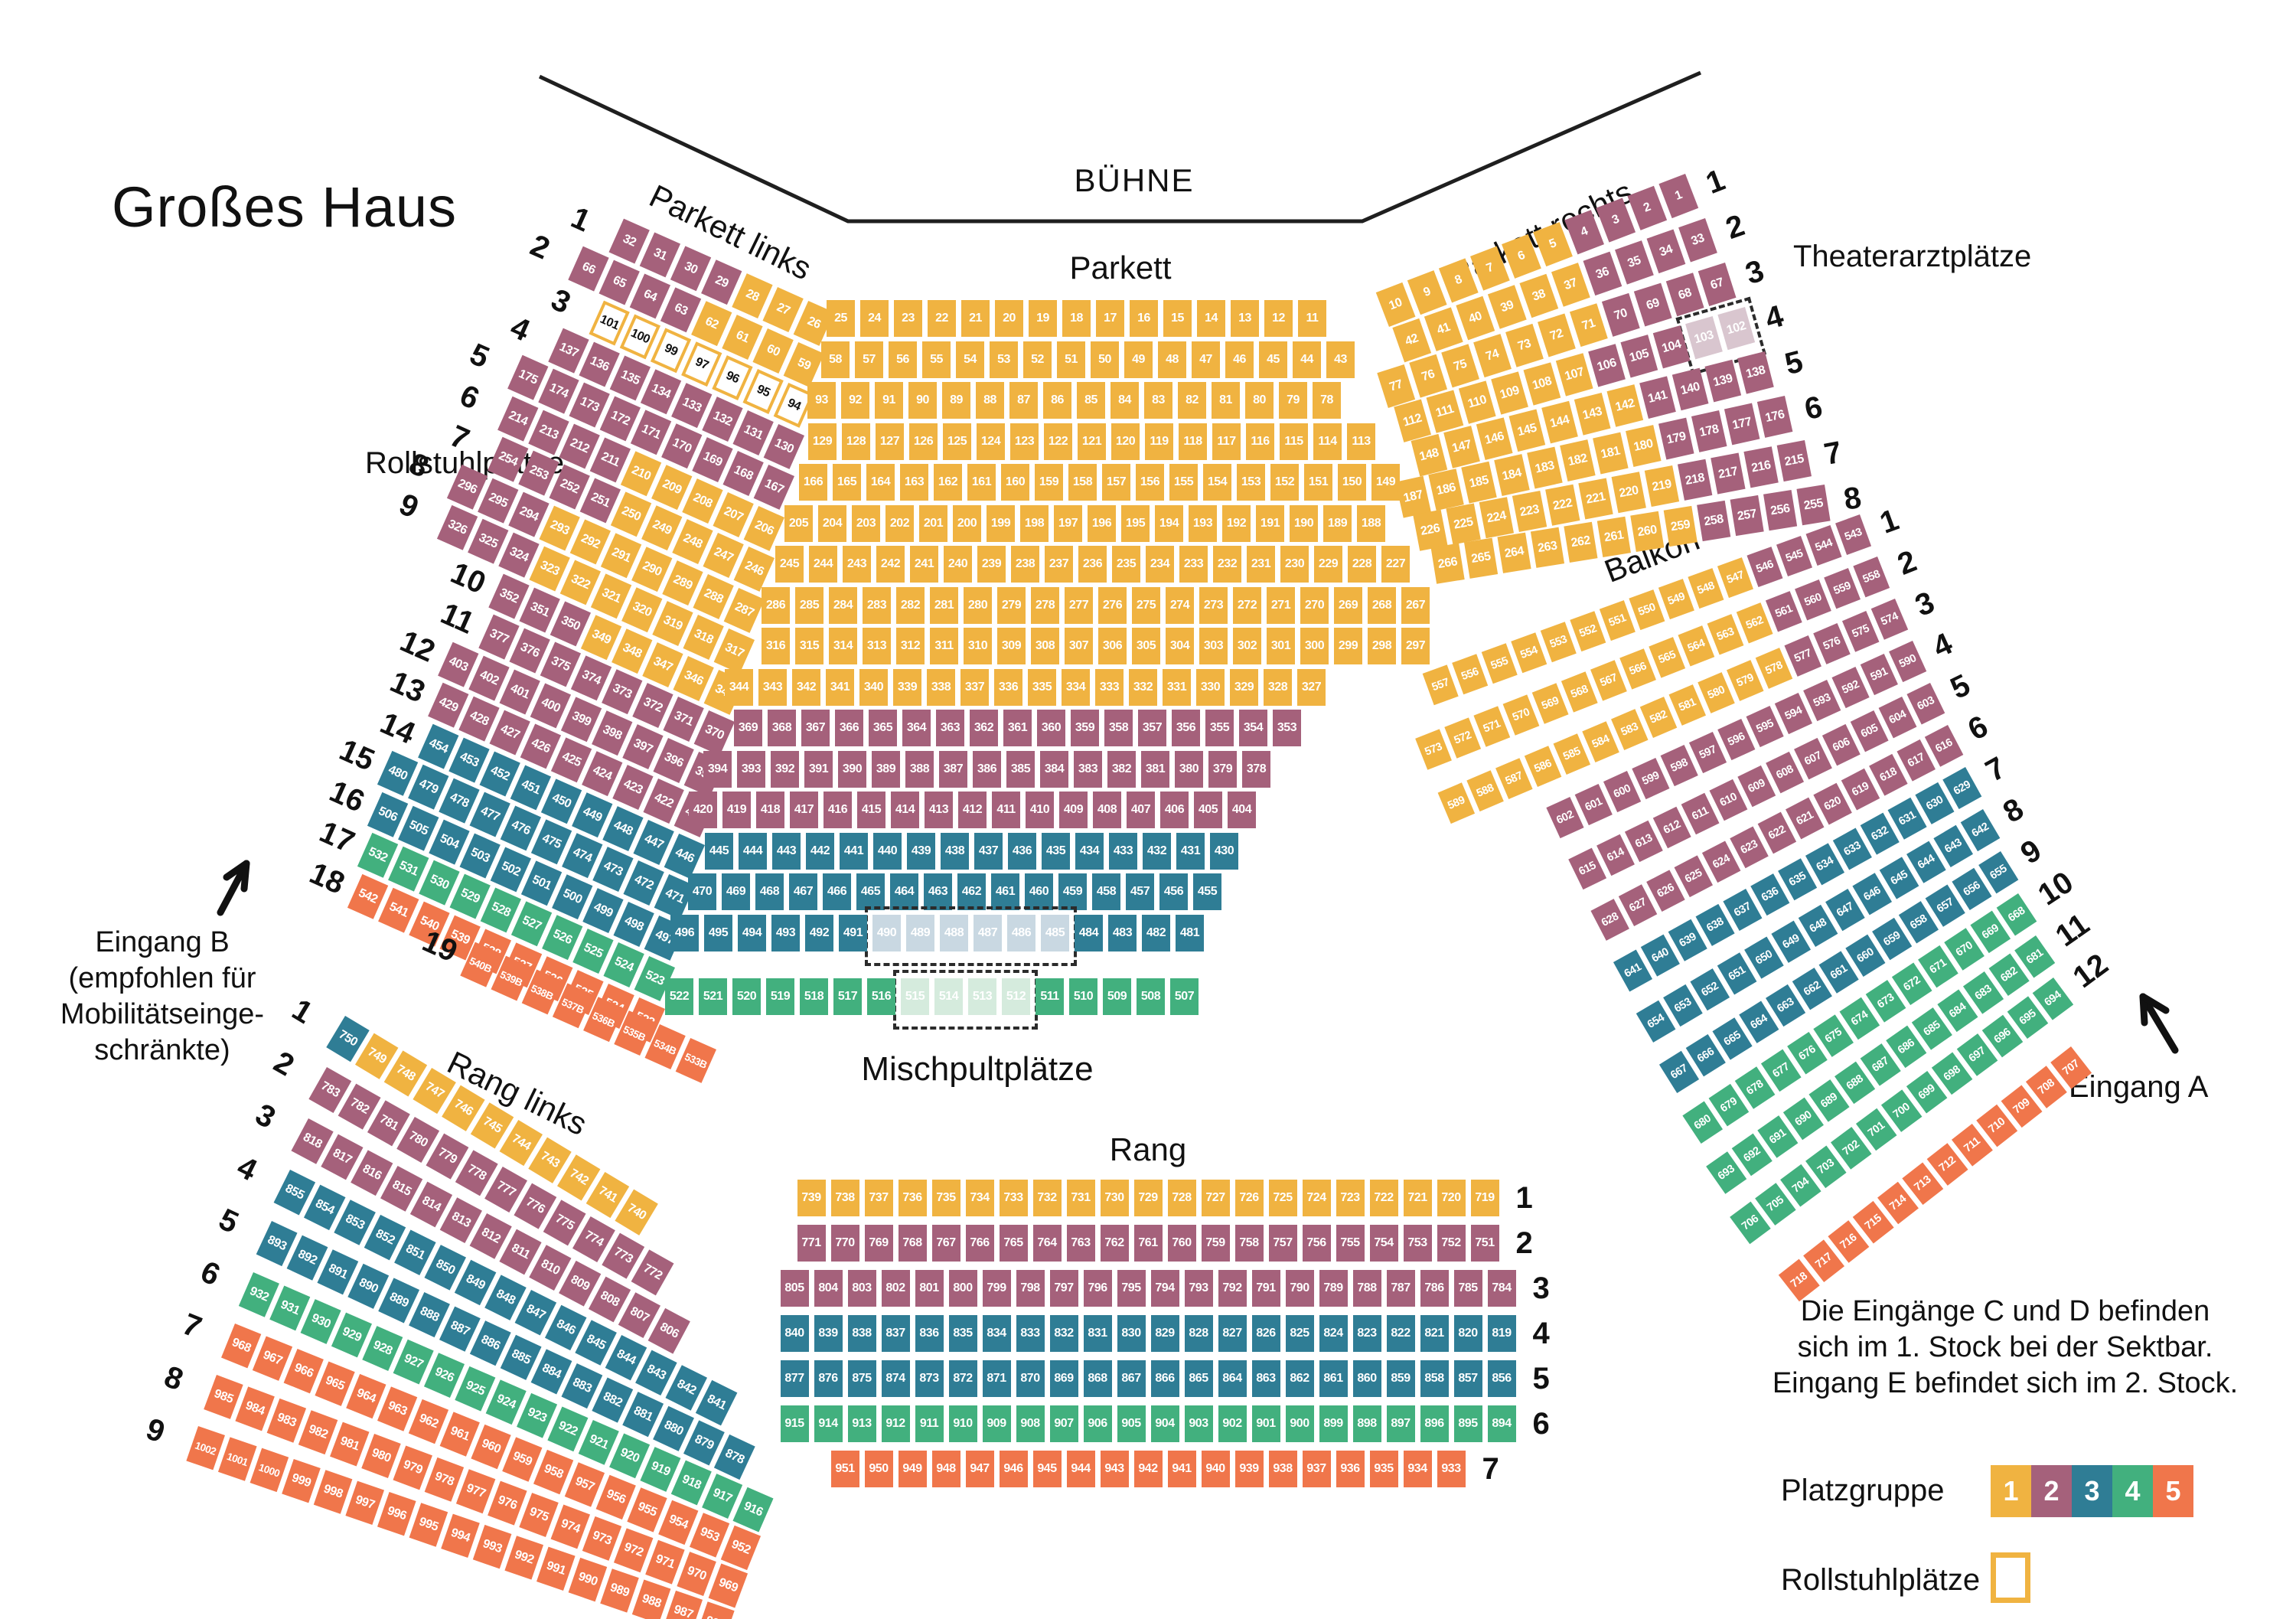 The height and width of the screenshot is (1619, 2296). Describe the element at coordinates (1080, 1198) in the screenshot. I see `seat-731: 731` at that location.